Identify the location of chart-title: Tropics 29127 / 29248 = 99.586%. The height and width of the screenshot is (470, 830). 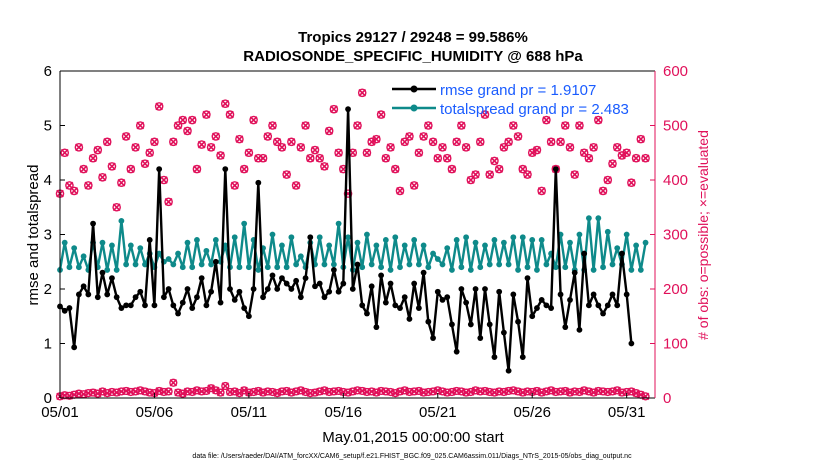
(413, 37).